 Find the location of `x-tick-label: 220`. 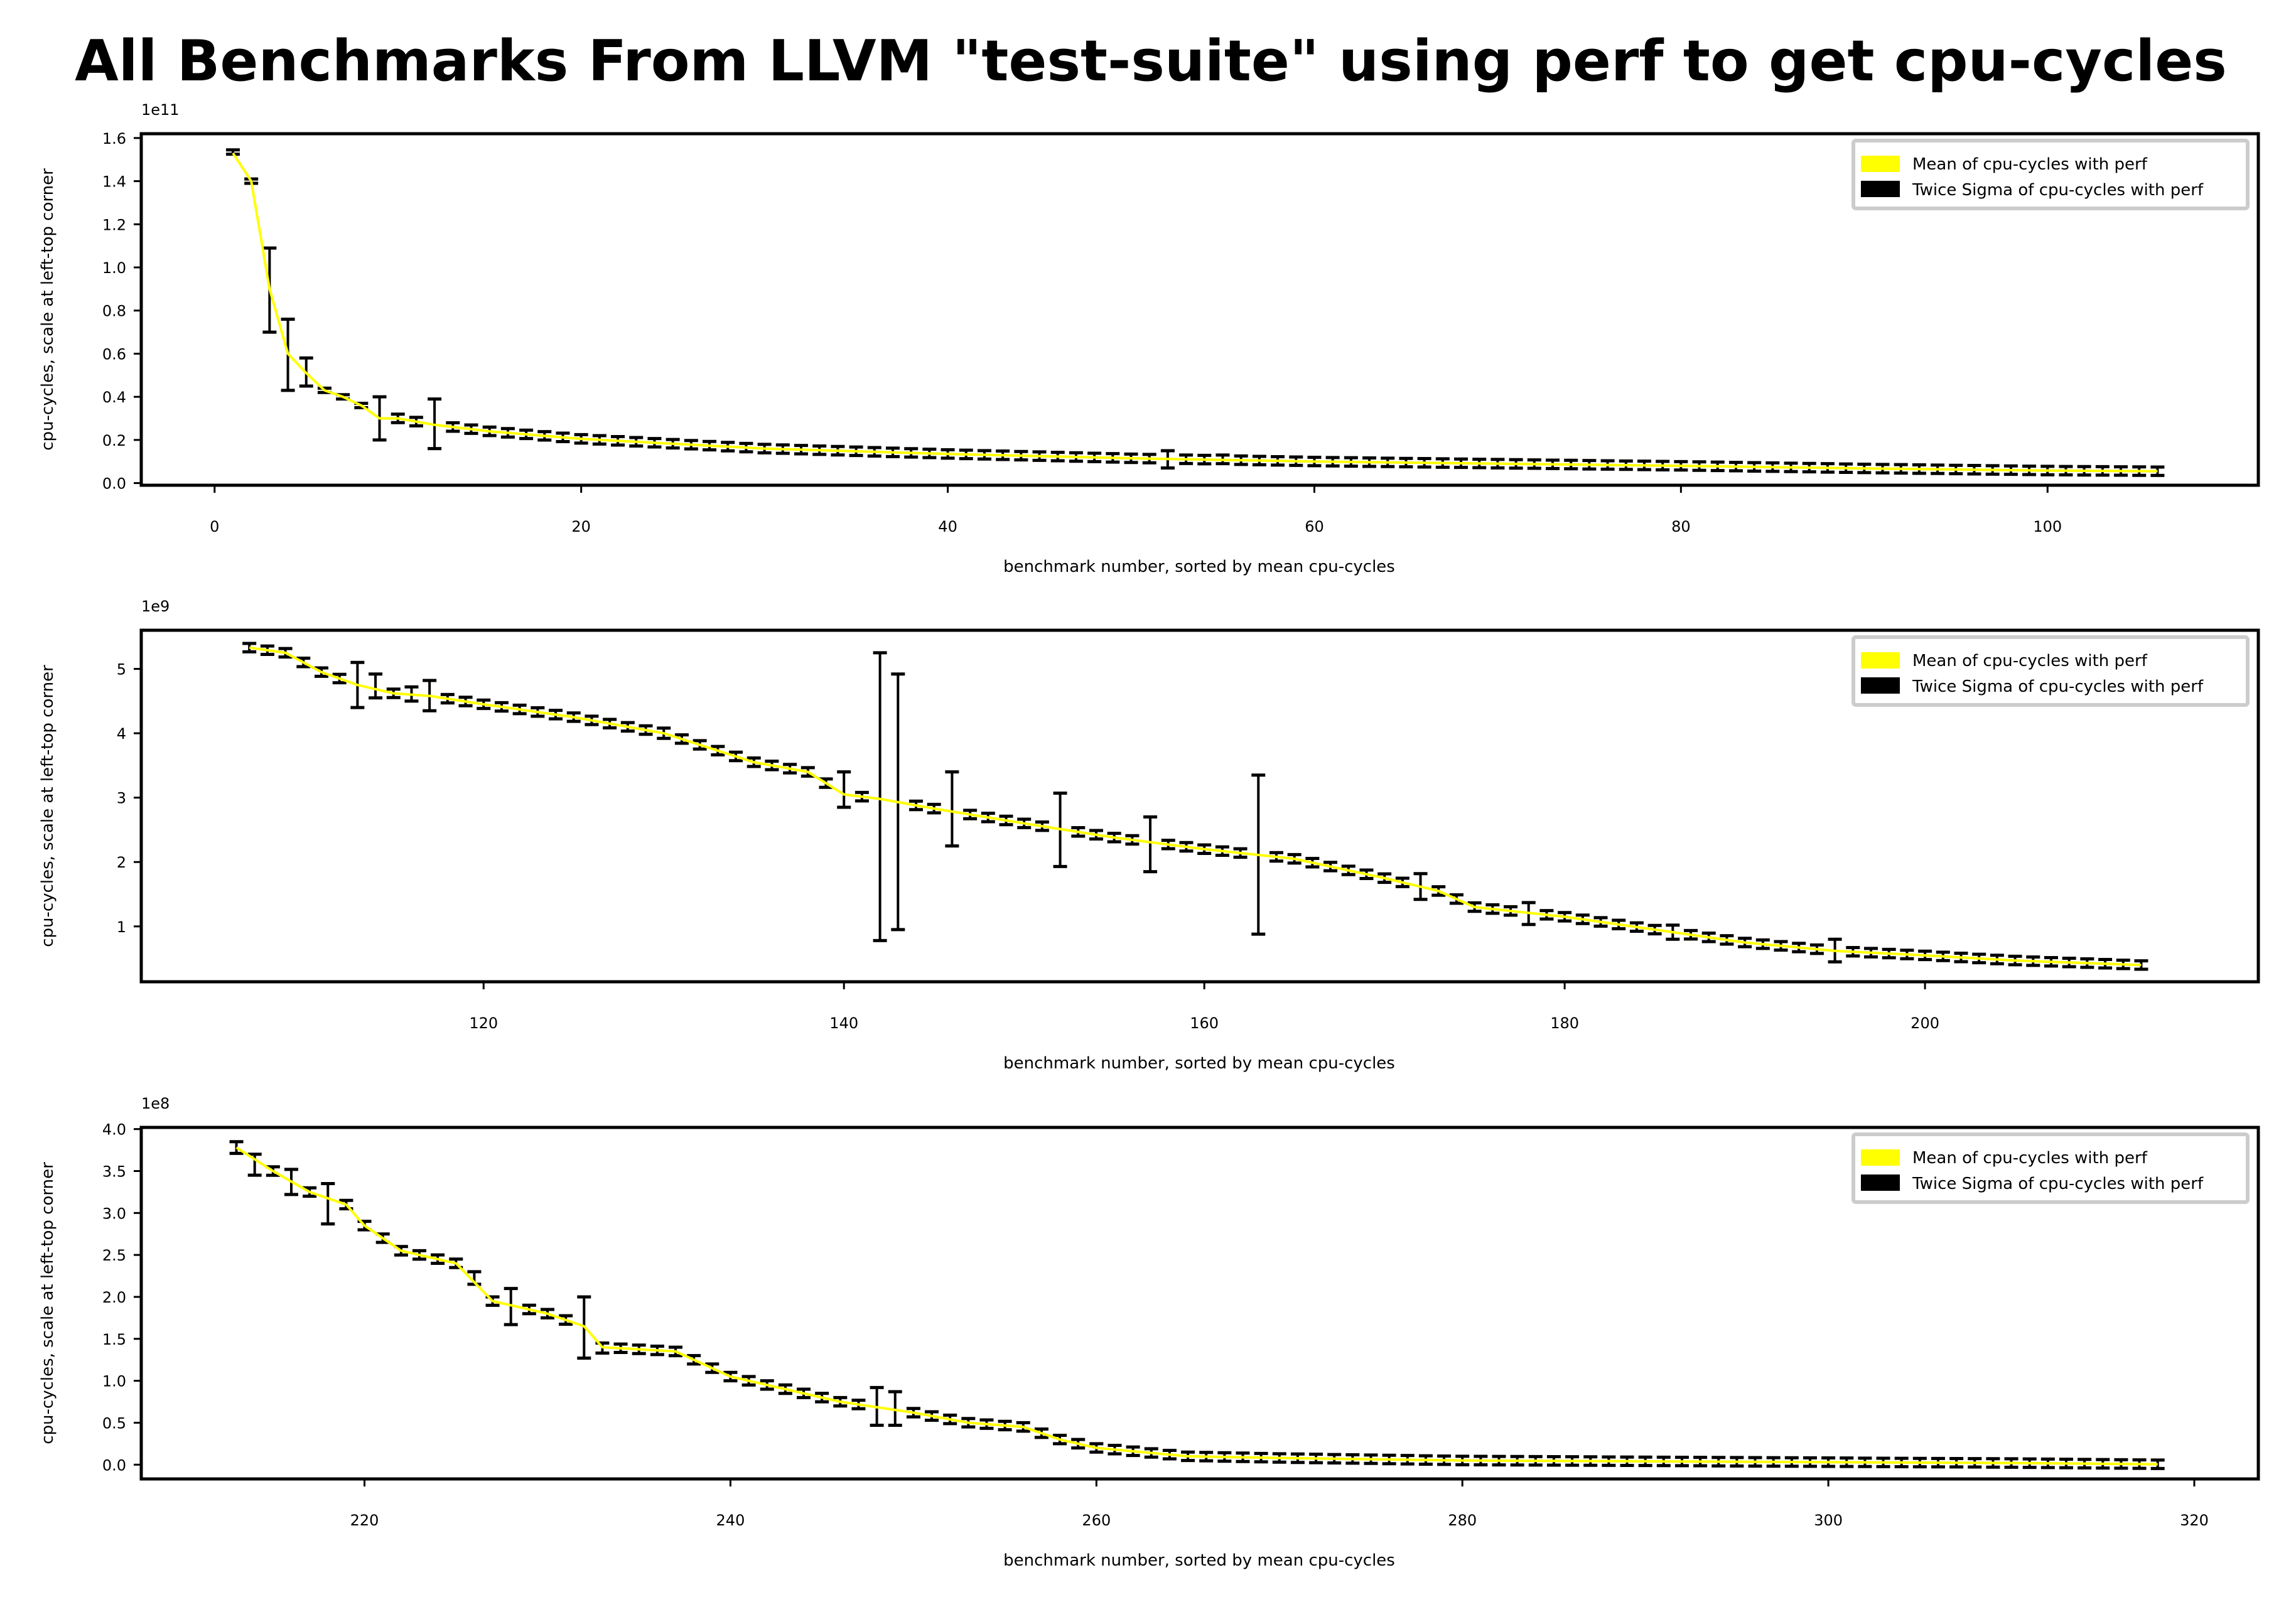

x-tick-label: 220 is located at coordinates (365, 1520).